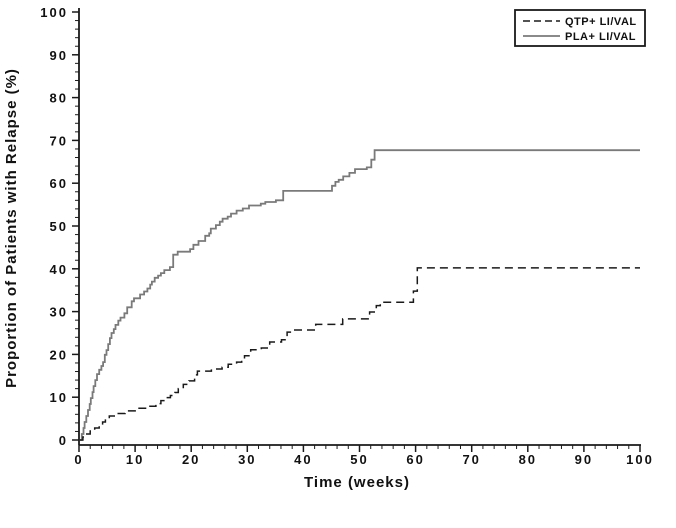 The width and height of the screenshot is (676, 528). I want to click on legend: QTP+ LI/VAL PLA+ LI/VAL, so click(580, 28).